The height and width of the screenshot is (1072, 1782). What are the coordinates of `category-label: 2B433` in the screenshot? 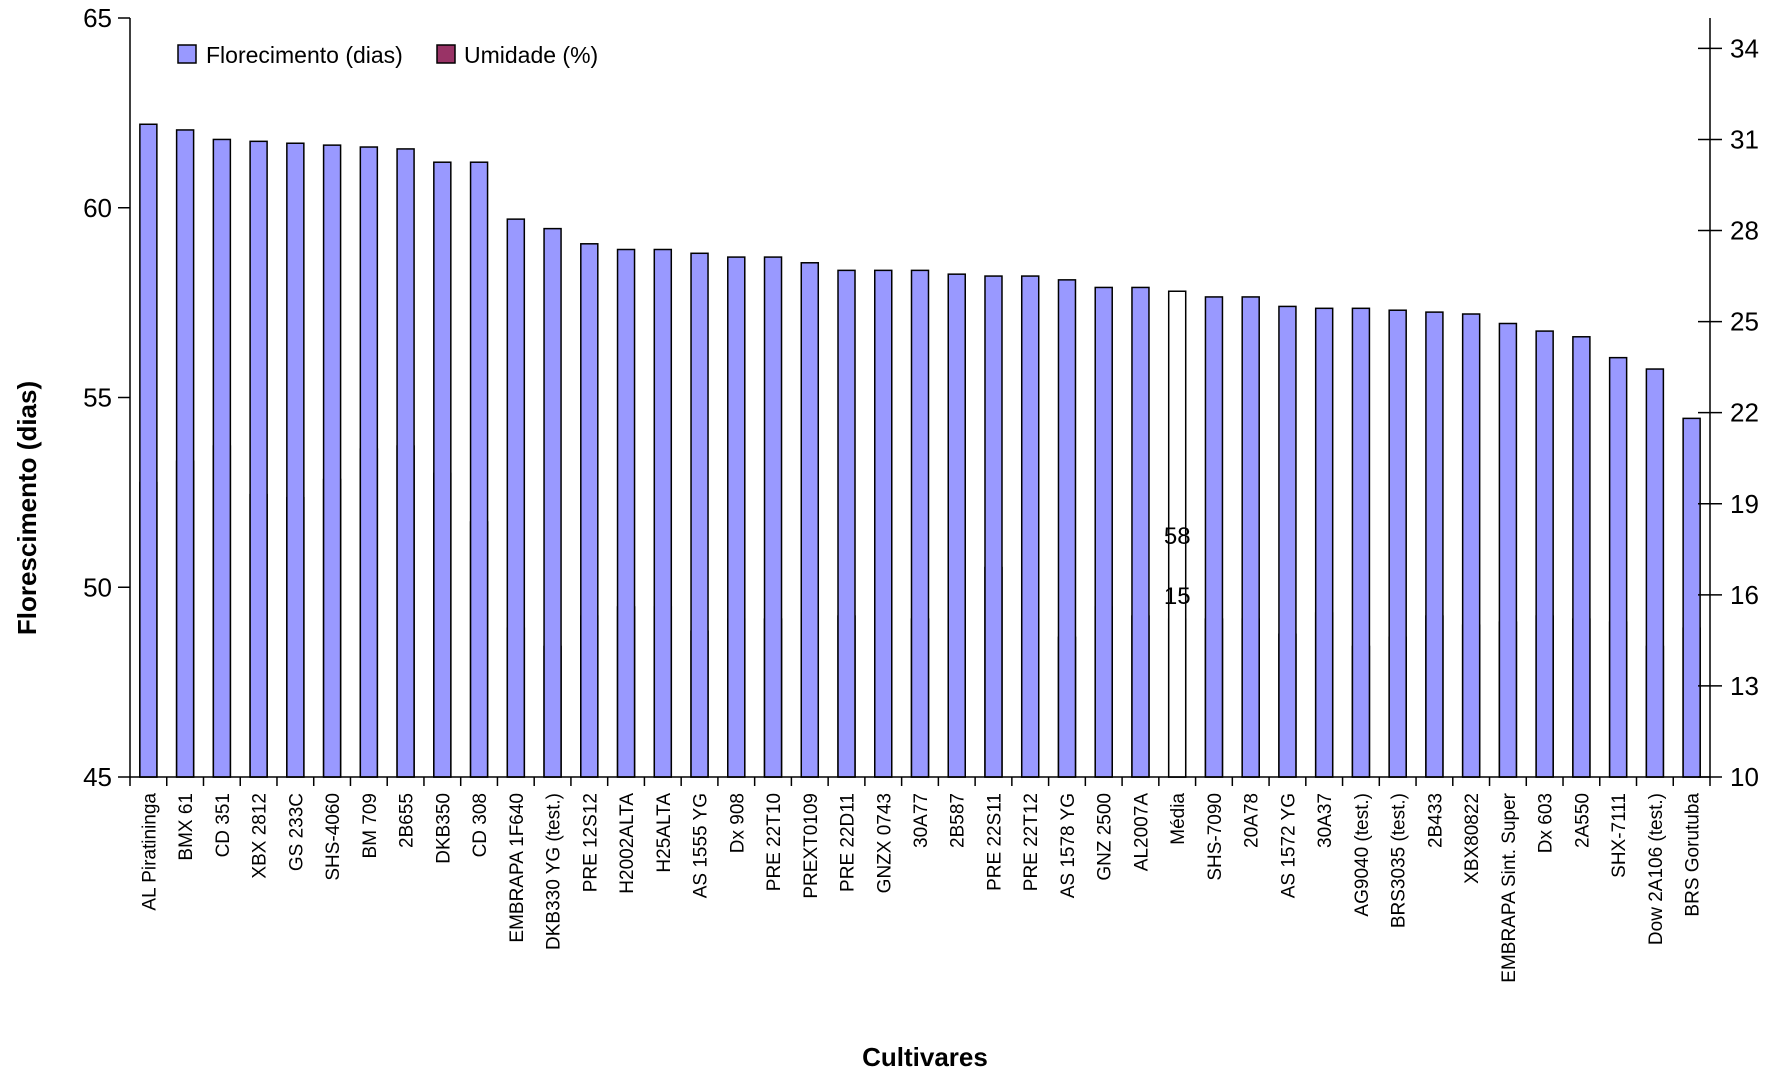 It's located at (1435, 820).